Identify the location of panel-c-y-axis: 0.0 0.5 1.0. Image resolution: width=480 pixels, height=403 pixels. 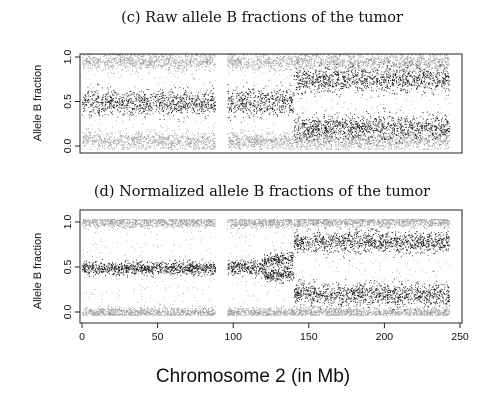
(71, 102).